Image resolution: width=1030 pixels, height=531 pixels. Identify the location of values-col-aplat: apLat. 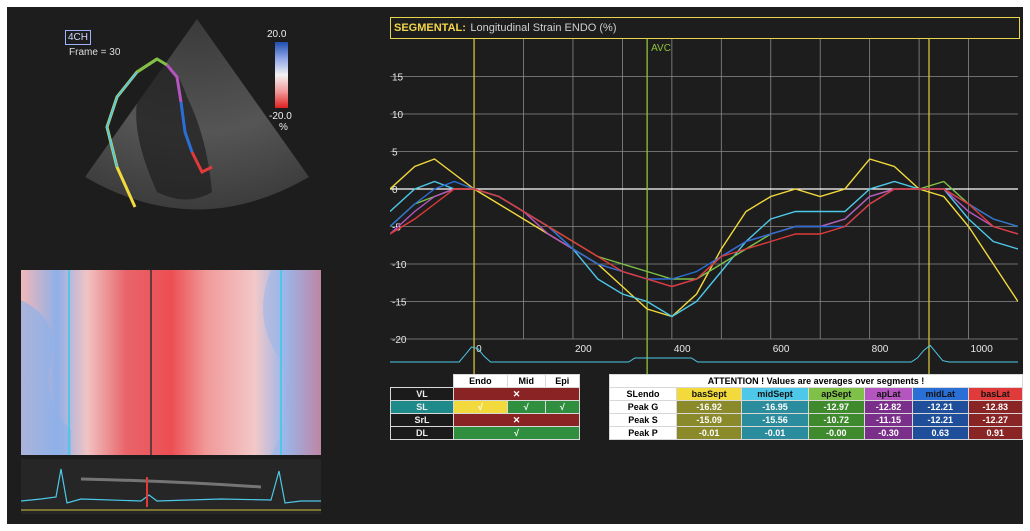
(888, 394).